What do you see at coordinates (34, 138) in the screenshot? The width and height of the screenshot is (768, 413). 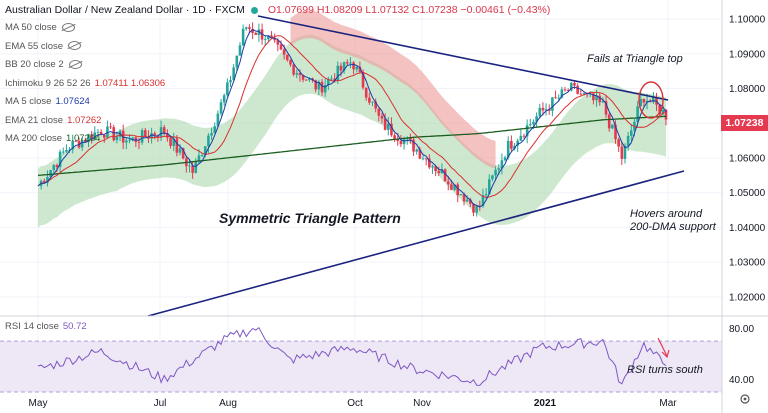 I see `legend-label: MA 200 close` at bounding box center [34, 138].